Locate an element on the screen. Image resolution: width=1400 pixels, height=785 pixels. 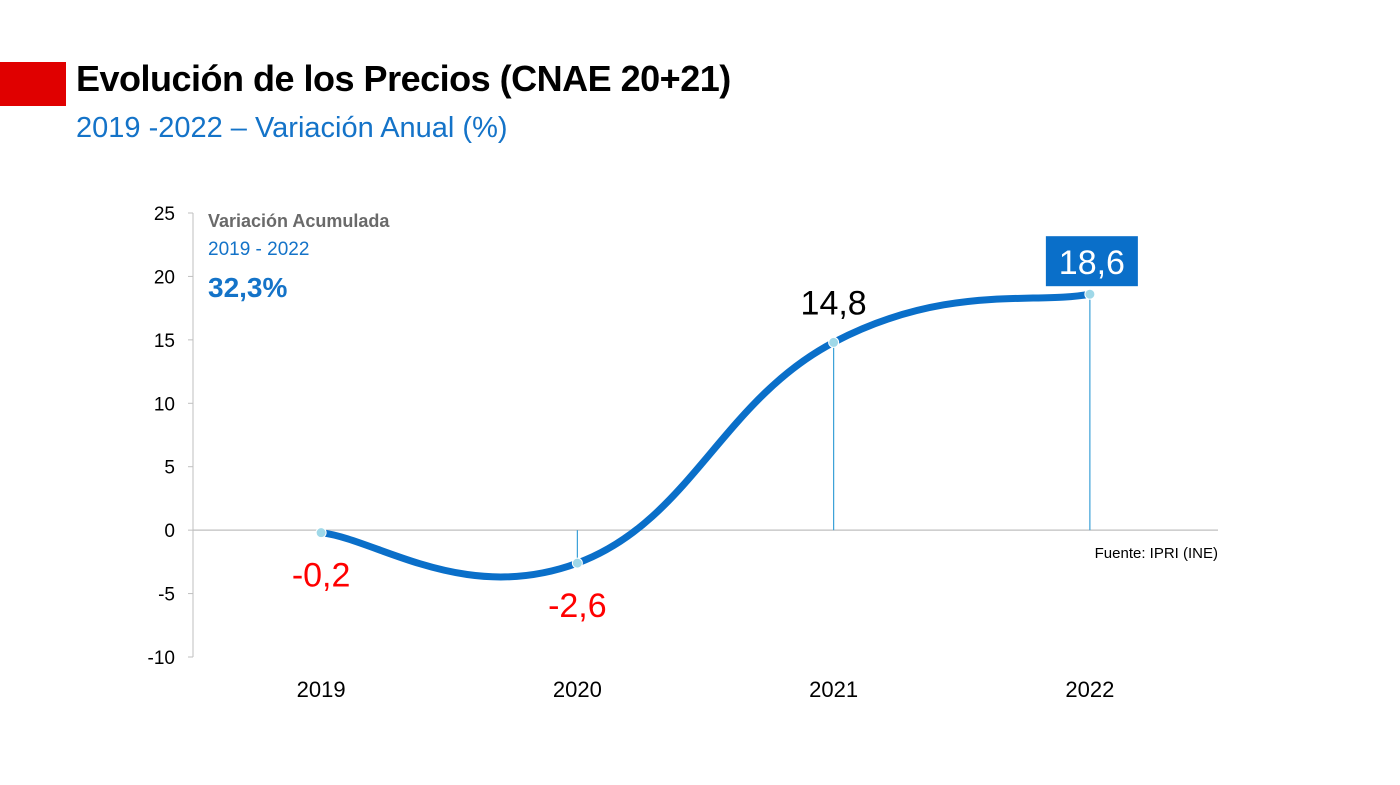
chart-subtitle: 2019 -2022 – Variación Anual (%) is located at coordinates (292, 128).